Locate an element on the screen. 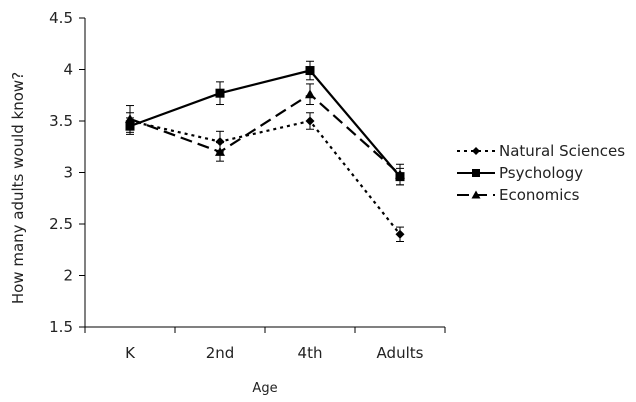 The width and height of the screenshot is (636, 402). x-tick-label: Adults is located at coordinates (400, 353).